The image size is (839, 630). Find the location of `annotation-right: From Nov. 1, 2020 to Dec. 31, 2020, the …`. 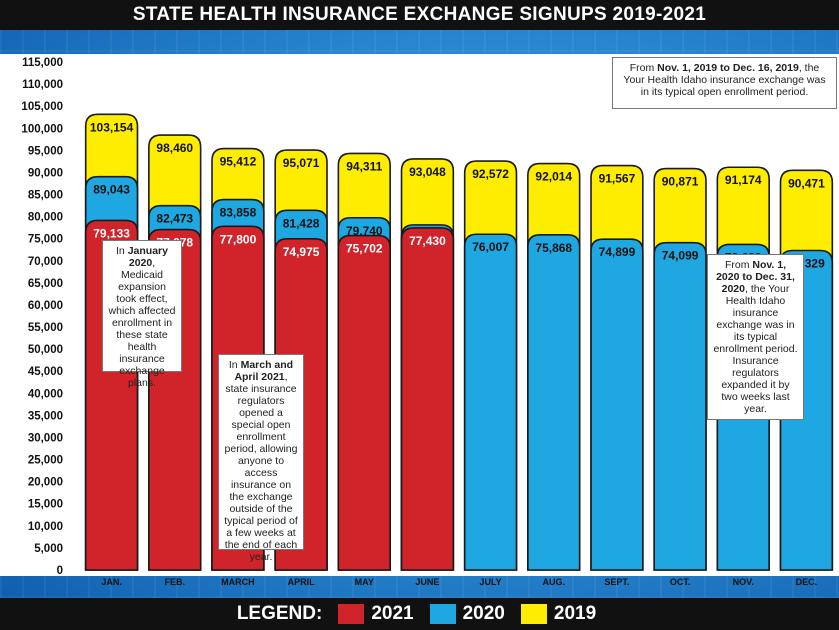

annotation-right: From Nov. 1, 2020 to Dec. 31, 2020, the … is located at coordinates (755, 337).